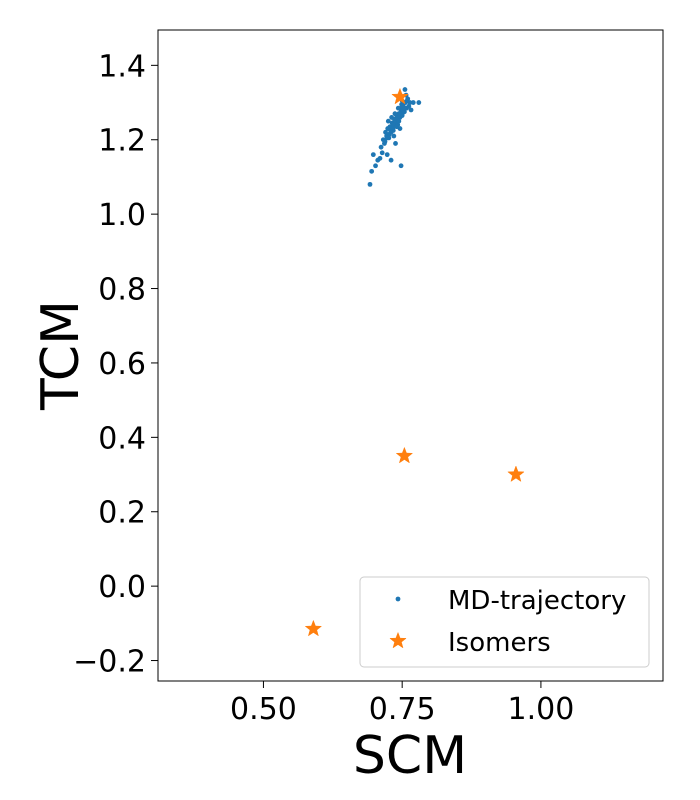  Describe the element at coordinates (122, 141) in the screenshot. I see `y-tick-label: 1.2` at that location.